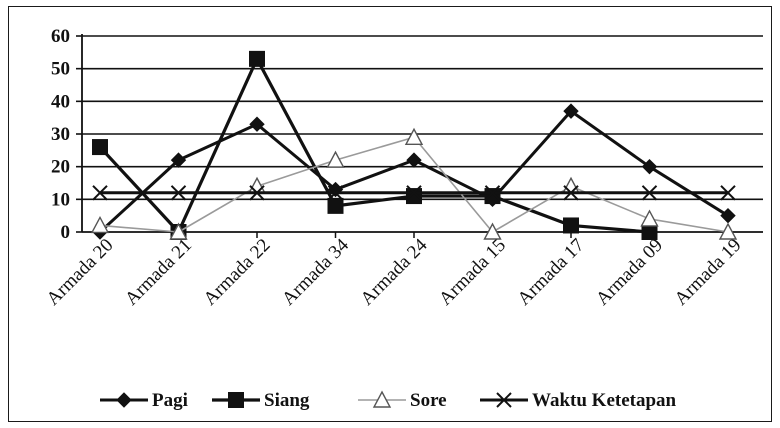  I want to click on x-tick-label: Armada 15, so click(472, 272).